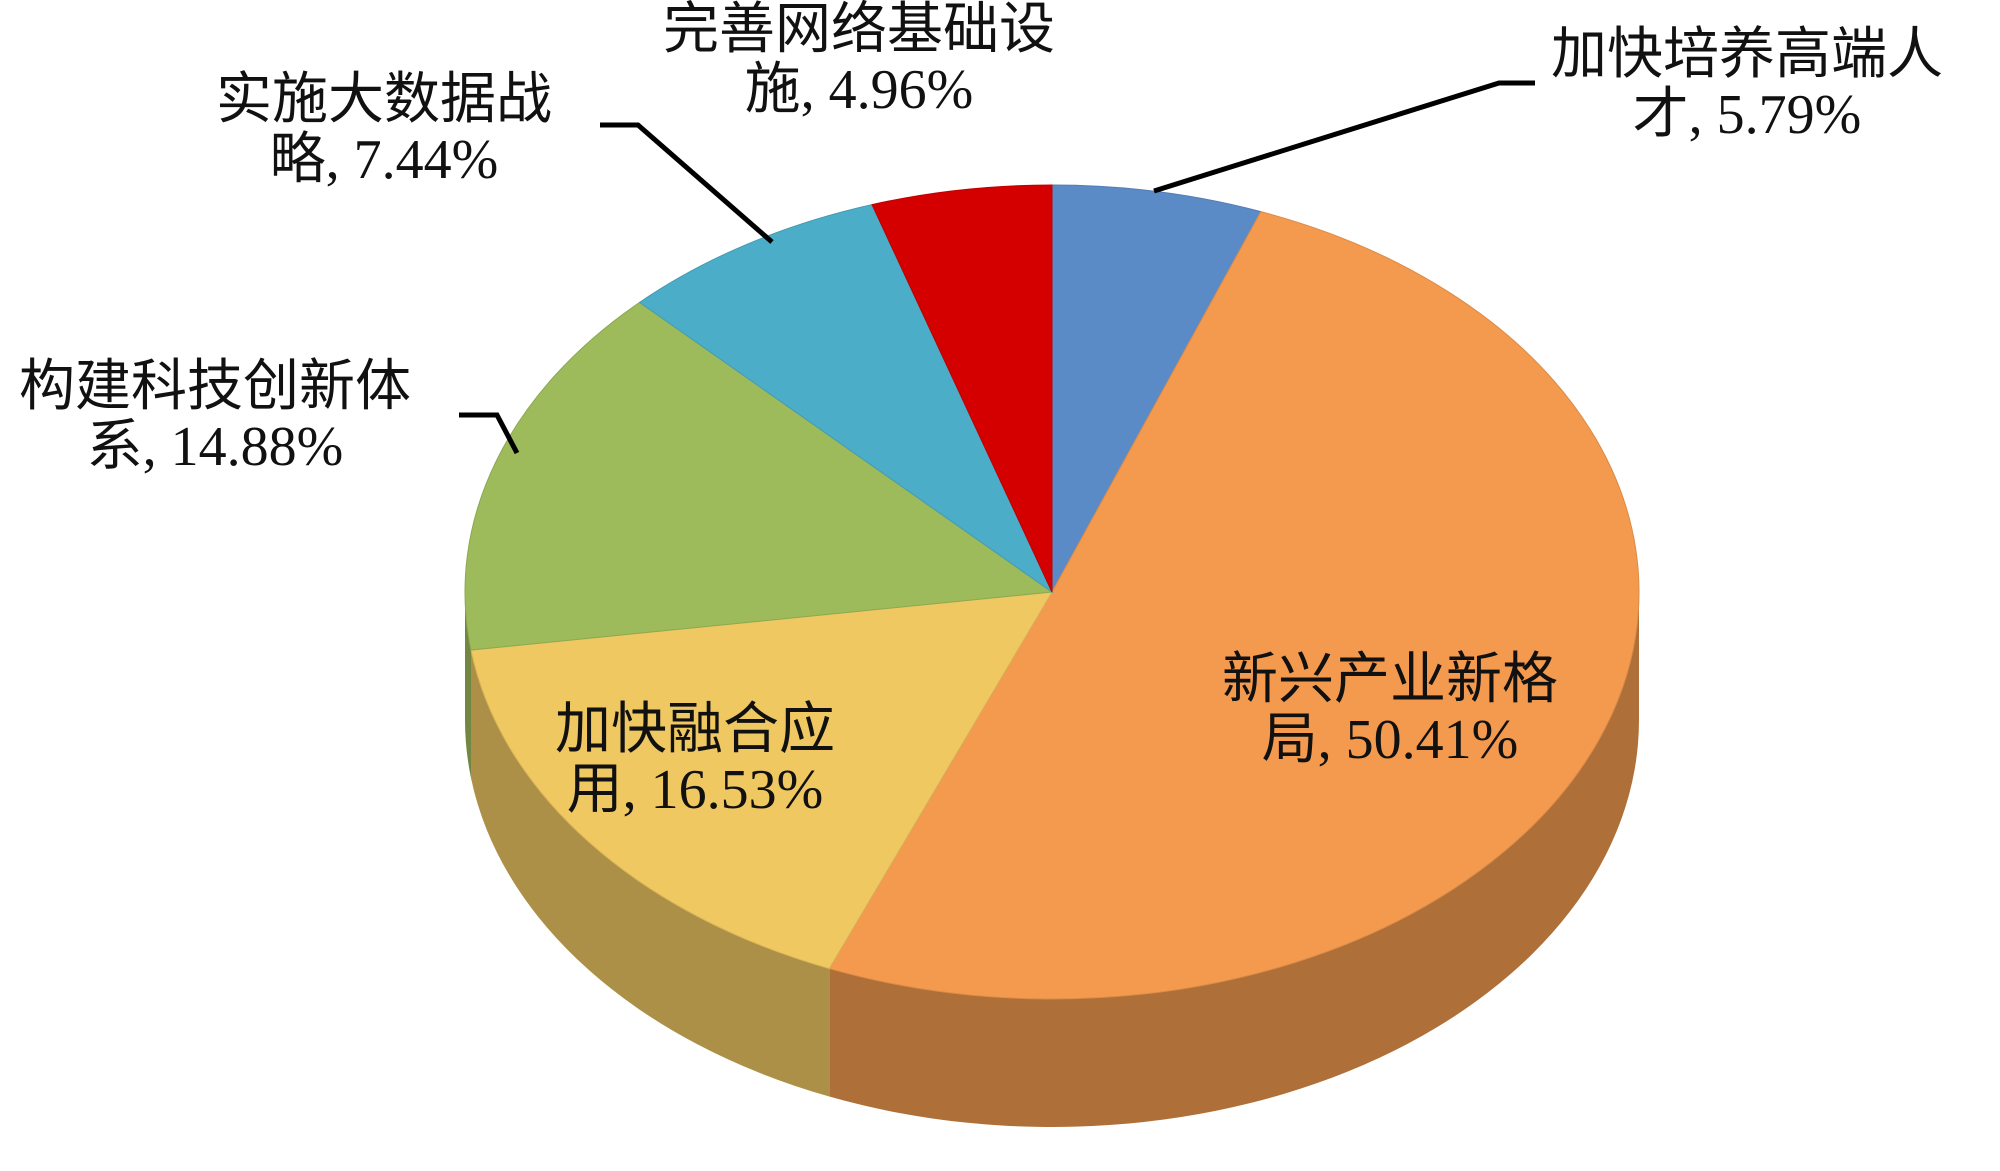 The height and width of the screenshot is (1171, 2000). I want to click on slice-label: 加快融合应用, 16.53%, so click(695, 760).